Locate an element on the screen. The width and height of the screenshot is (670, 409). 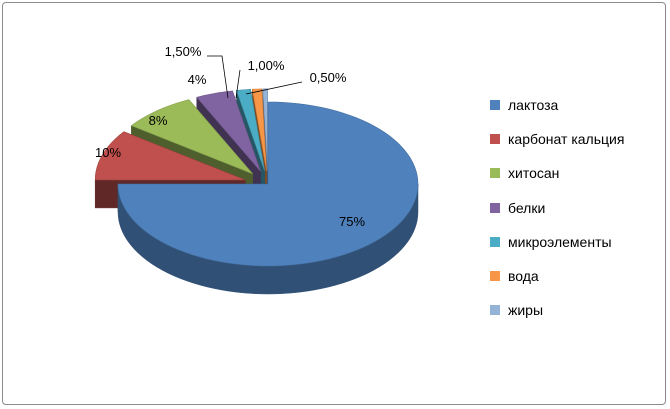
legend-item: карбонат кальция is located at coordinates (557, 139).